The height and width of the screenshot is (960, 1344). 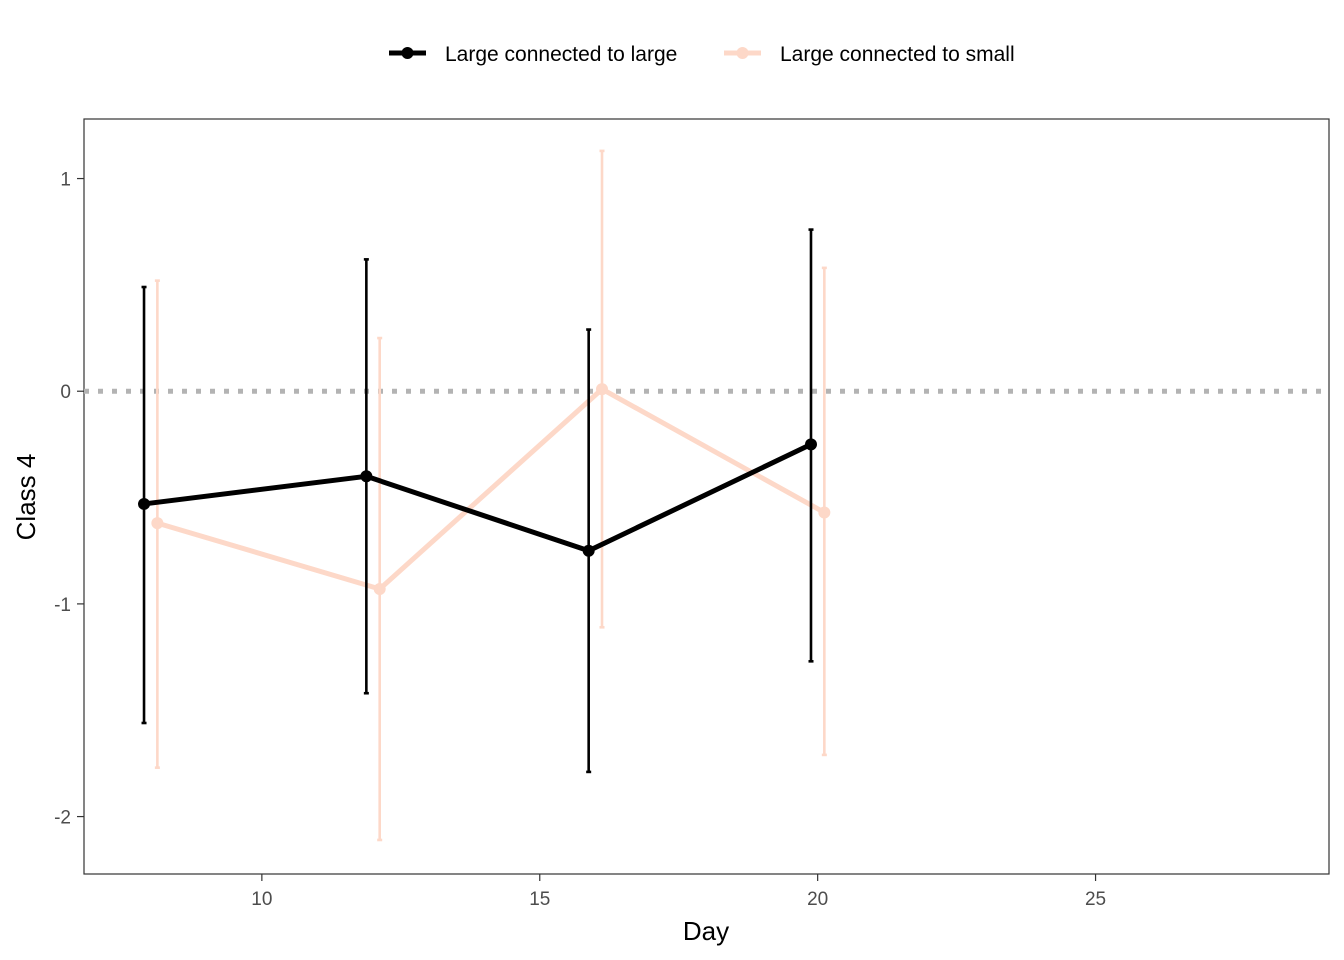 What do you see at coordinates (65, 180) in the screenshot?
I see `y-tick-label: 1` at bounding box center [65, 180].